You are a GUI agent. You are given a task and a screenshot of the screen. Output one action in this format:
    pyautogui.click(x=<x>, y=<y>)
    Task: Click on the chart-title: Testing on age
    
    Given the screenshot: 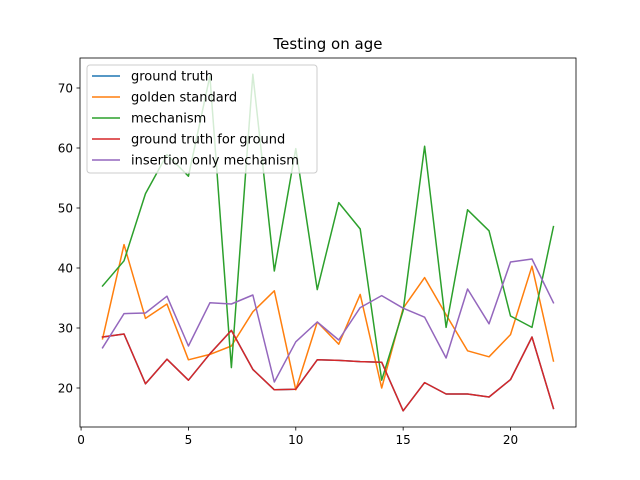 What is the action you would take?
    pyautogui.click(x=328, y=44)
    